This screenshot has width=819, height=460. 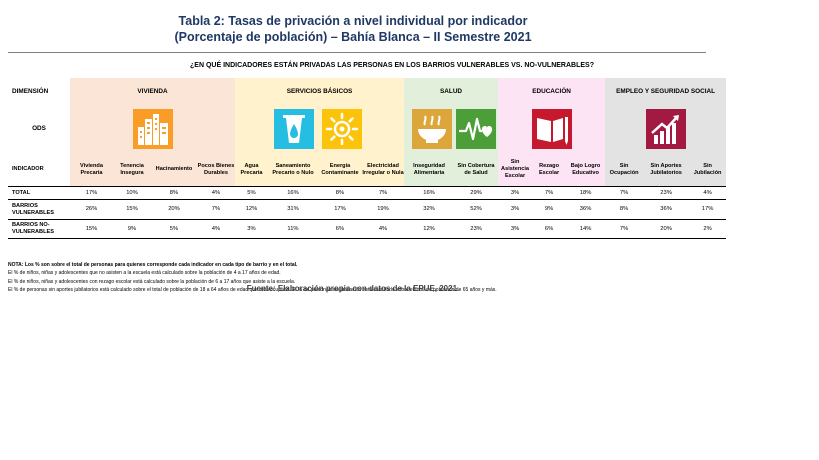 What do you see at coordinates (451, 91) in the screenshot?
I see `dimension-salud: SALUD` at bounding box center [451, 91].